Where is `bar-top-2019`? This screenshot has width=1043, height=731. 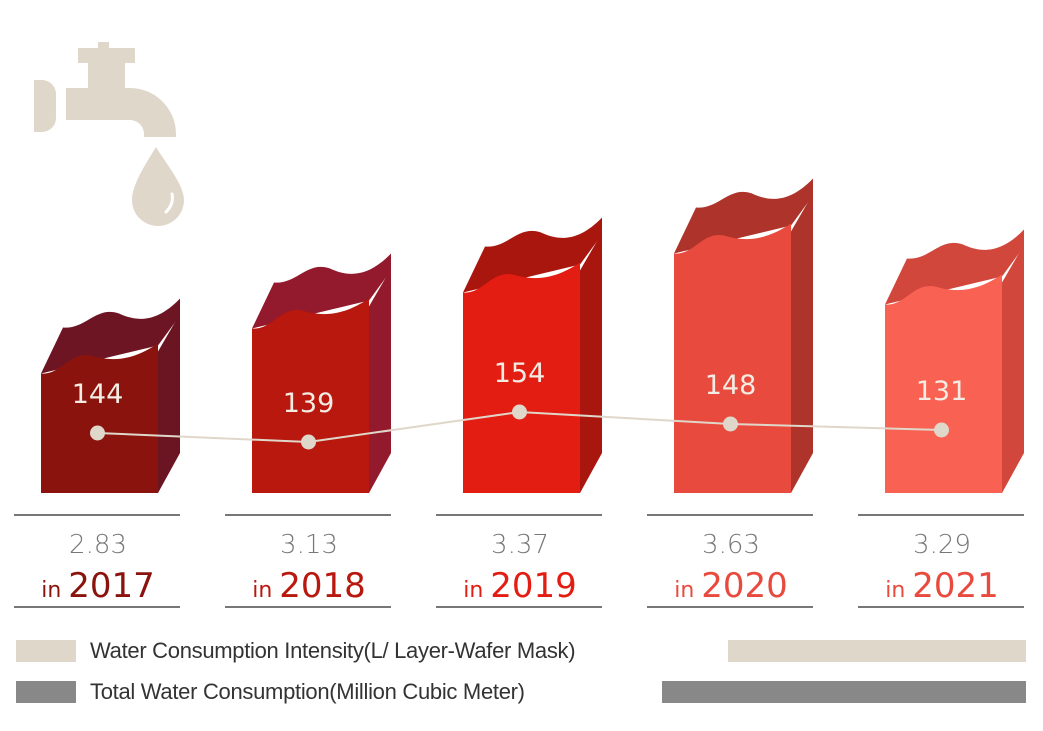 bar-top-2019 is located at coordinates (532, 255).